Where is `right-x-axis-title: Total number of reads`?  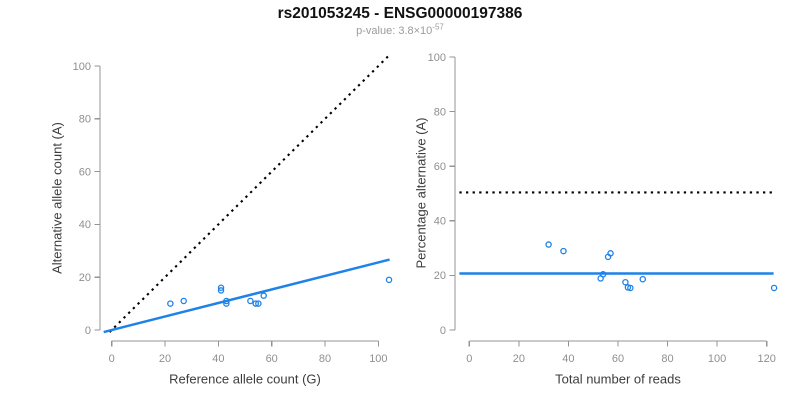
right-x-axis-title: Total number of reads is located at coordinates (618, 379).